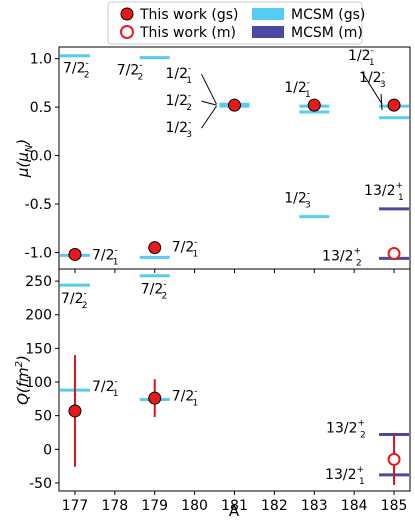 The height and width of the screenshot is (524, 415). What do you see at coordinates (47, 450) in the screenshot?
I see `y-tick-label: 0` at bounding box center [47, 450].